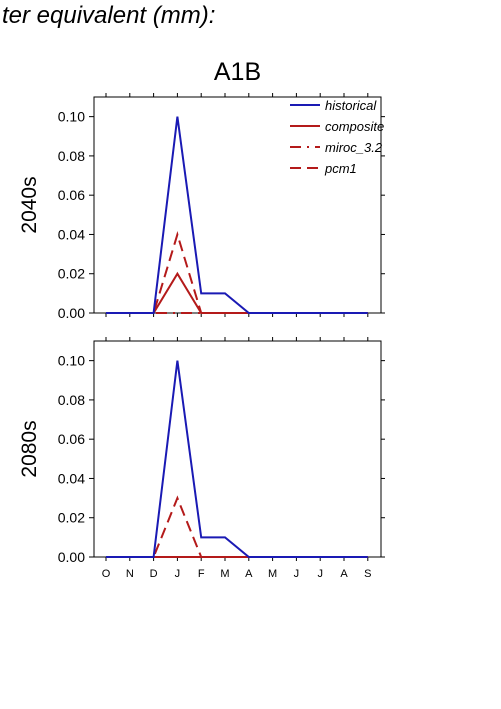  I want to click on page-title: ter equivalent (mm):, so click(109, 15).